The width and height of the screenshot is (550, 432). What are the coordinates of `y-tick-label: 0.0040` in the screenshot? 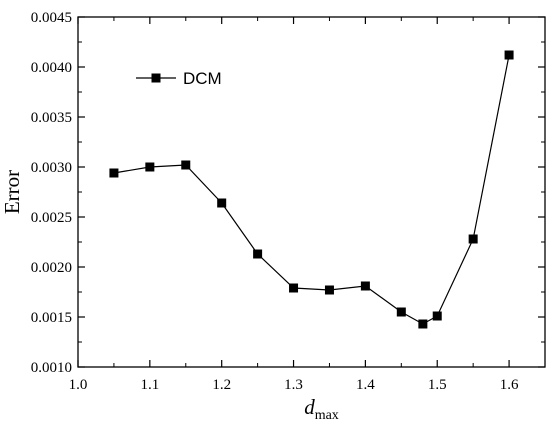 It's located at (51, 68).